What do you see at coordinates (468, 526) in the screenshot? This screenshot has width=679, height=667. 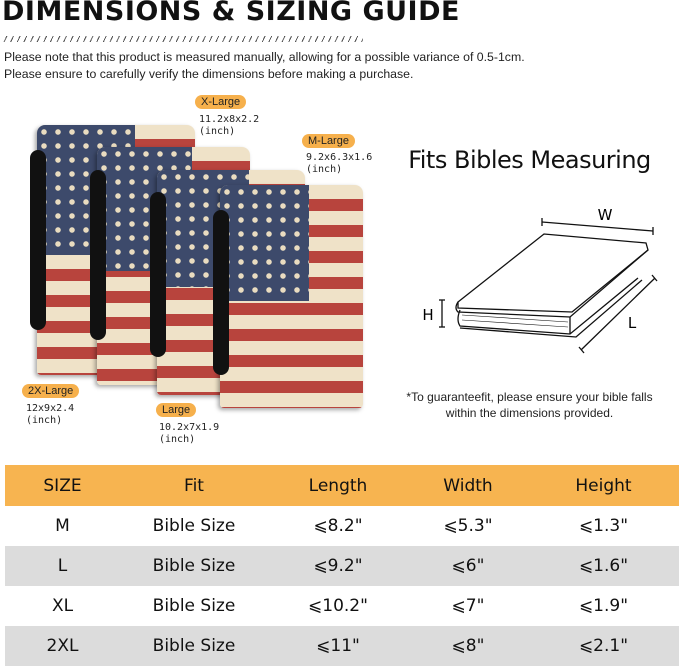 I see `cell-width: ⩽5.3"` at bounding box center [468, 526].